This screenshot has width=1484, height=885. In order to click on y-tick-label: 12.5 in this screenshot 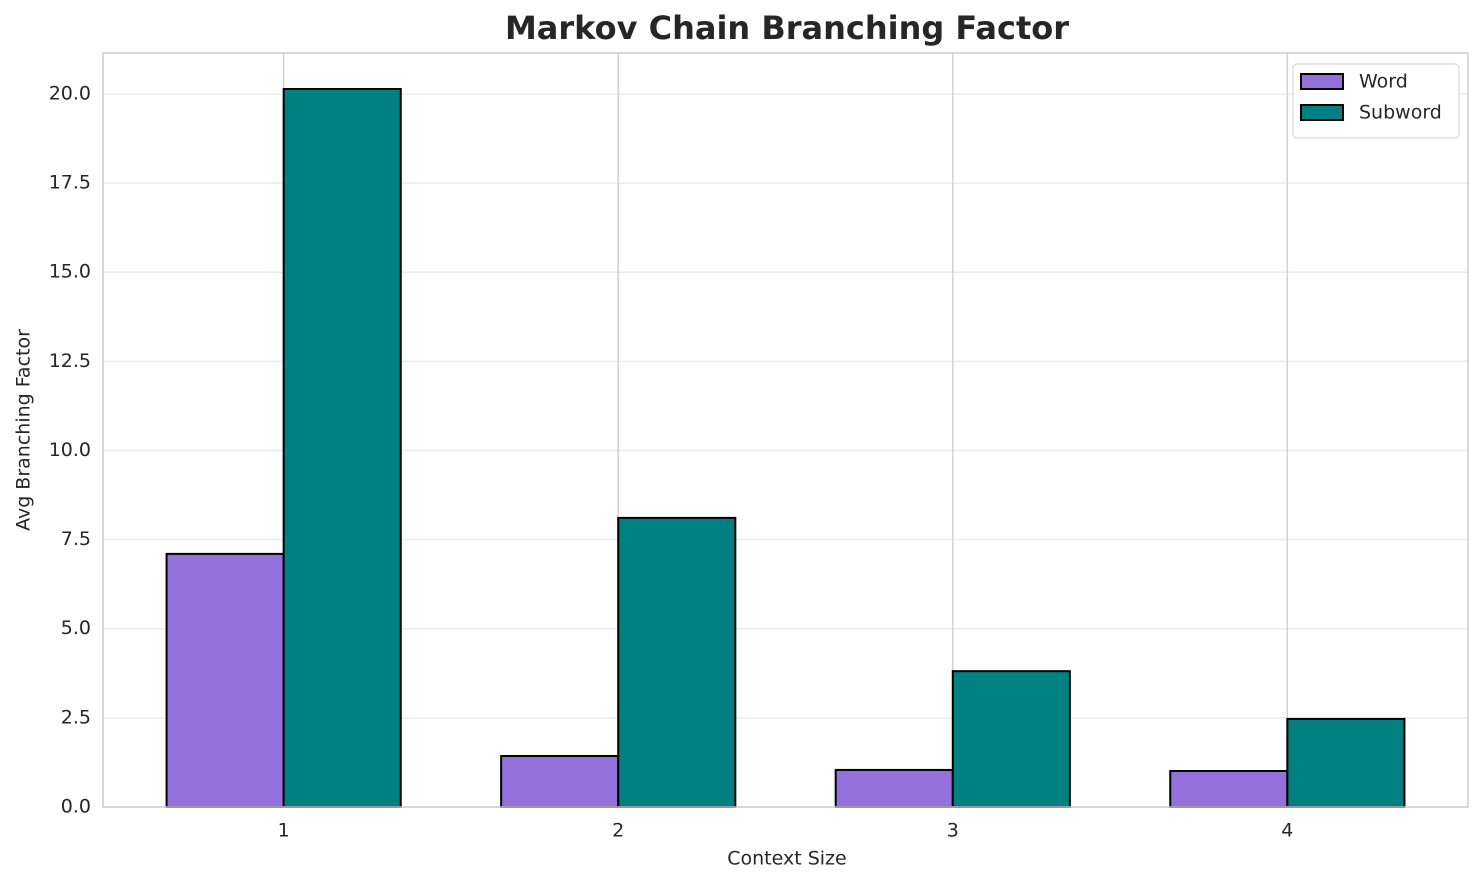, I will do `click(70, 361)`.